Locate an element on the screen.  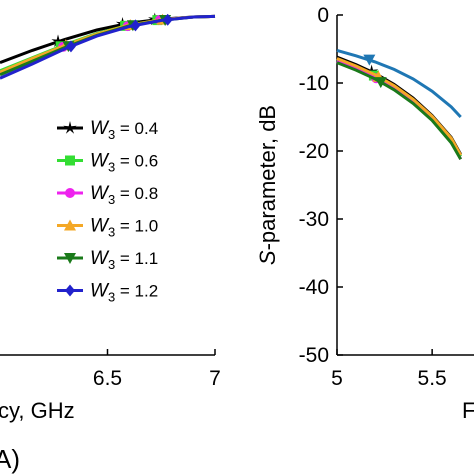
left-x-tick-label-1: 6.5 is located at coordinates (107, 378).